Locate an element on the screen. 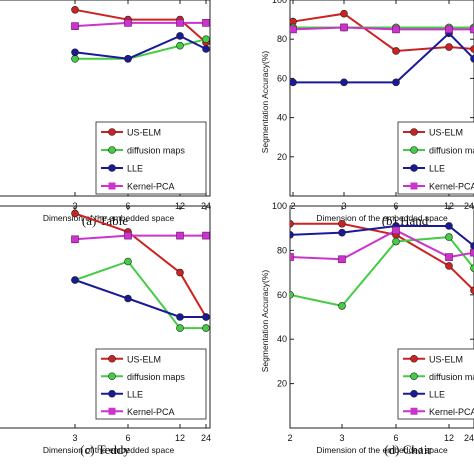 The height and width of the screenshot is (474, 474). x-tick-label: 12 is located at coordinates (449, 438).